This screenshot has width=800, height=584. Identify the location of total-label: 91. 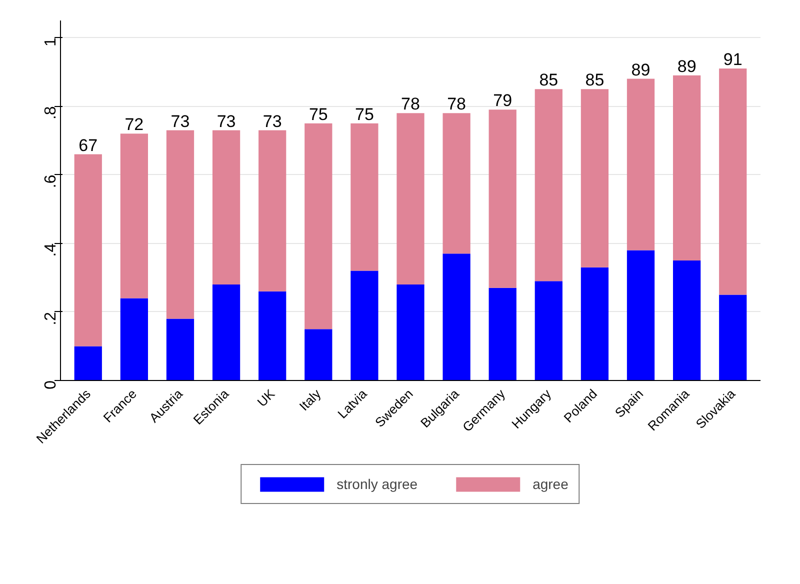
(732, 60).